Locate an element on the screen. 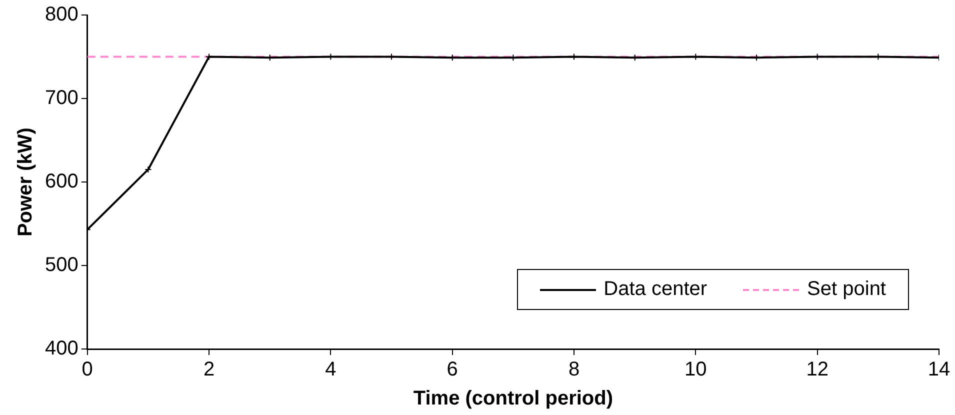 The image size is (955, 415). x-tick-label: 10 is located at coordinates (695, 369).